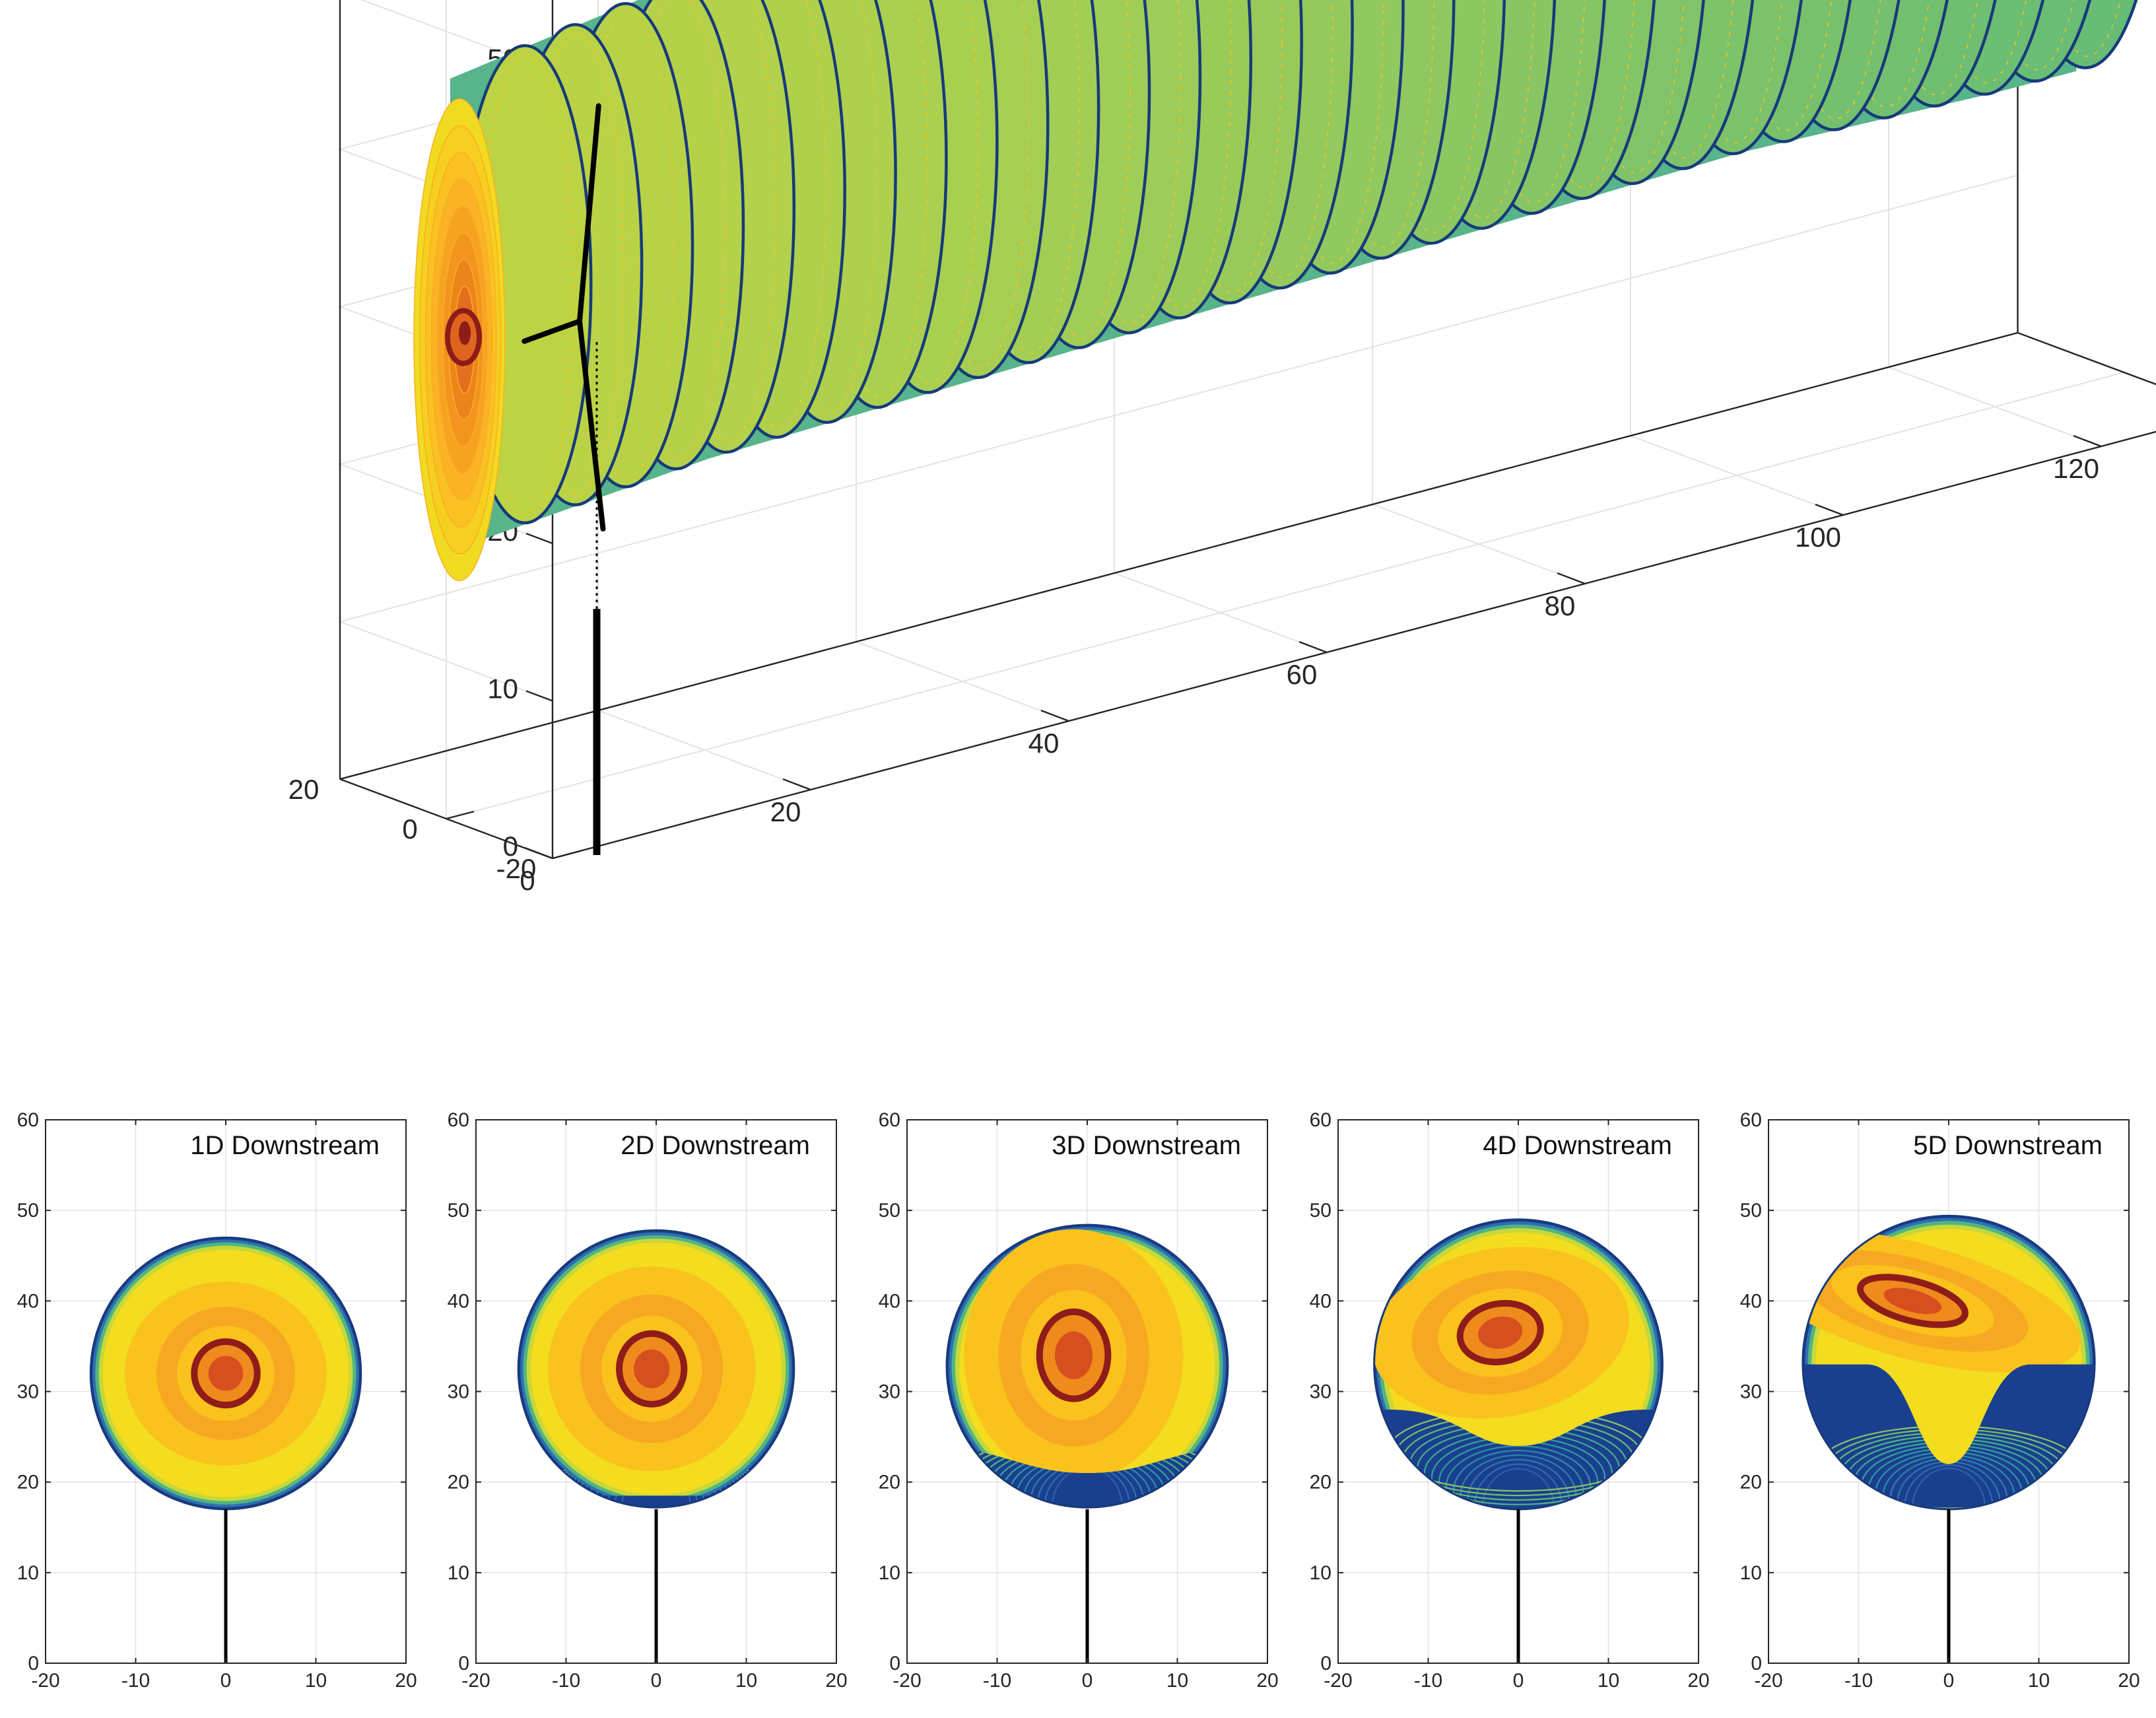  What do you see at coordinates (1560, 605) in the screenshot?
I see `x-tick-label: 80` at bounding box center [1560, 605].